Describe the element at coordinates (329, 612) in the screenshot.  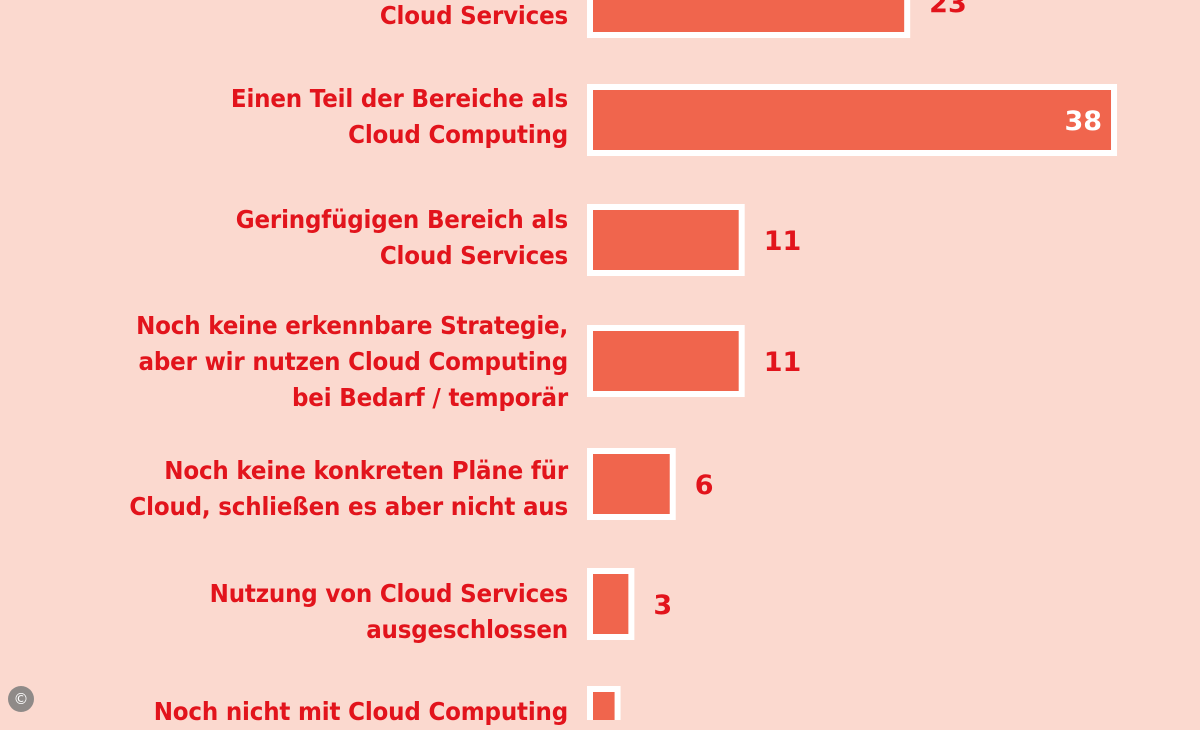
I see `category-label: Nutzung von Cloud Services ausgeschlossen` at that location.